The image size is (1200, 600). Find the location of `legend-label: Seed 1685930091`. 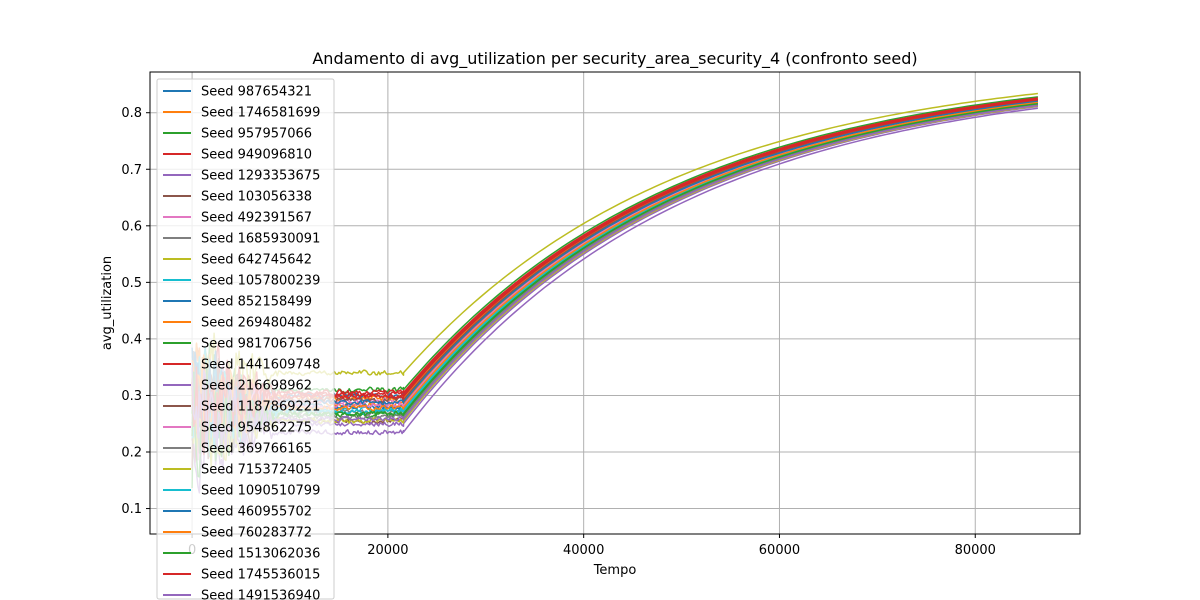

legend-label: Seed 1685930091 is located at coordinates (260, 239).